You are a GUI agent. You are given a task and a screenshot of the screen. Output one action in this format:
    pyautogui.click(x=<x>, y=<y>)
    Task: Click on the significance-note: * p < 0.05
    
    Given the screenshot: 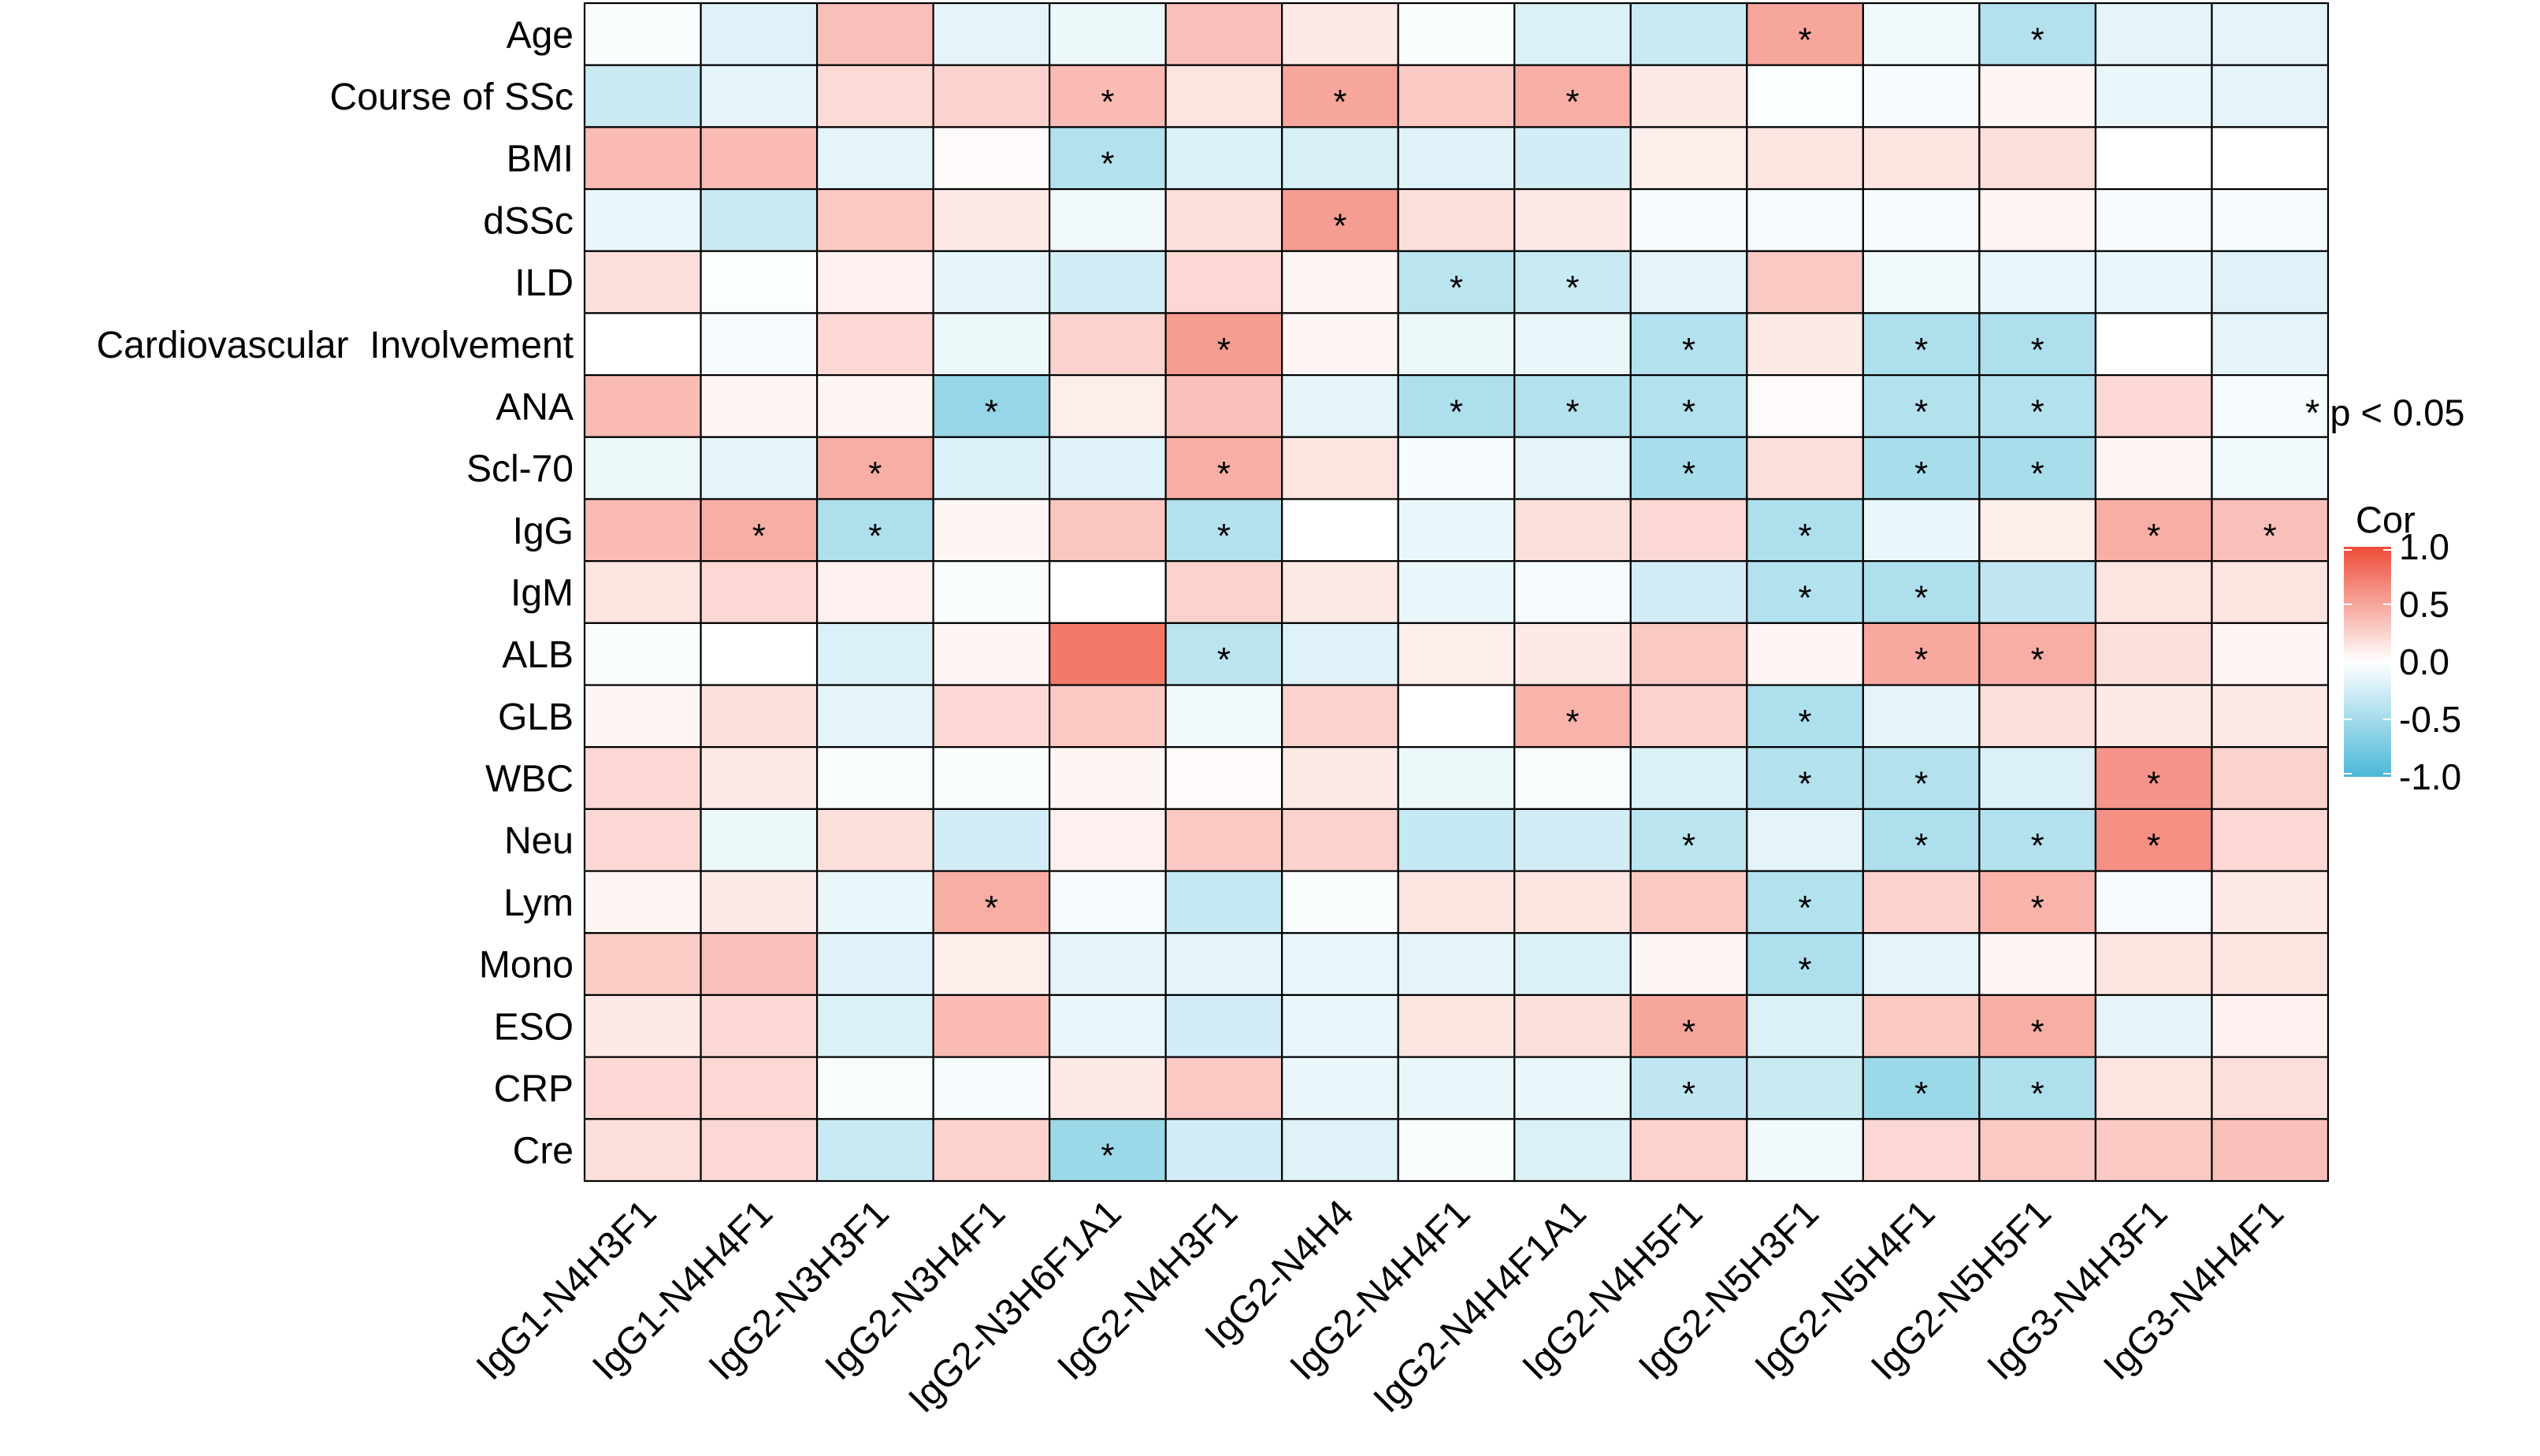 What is the action you would take?
    pyautogui.click(x=2385, y=412)
    